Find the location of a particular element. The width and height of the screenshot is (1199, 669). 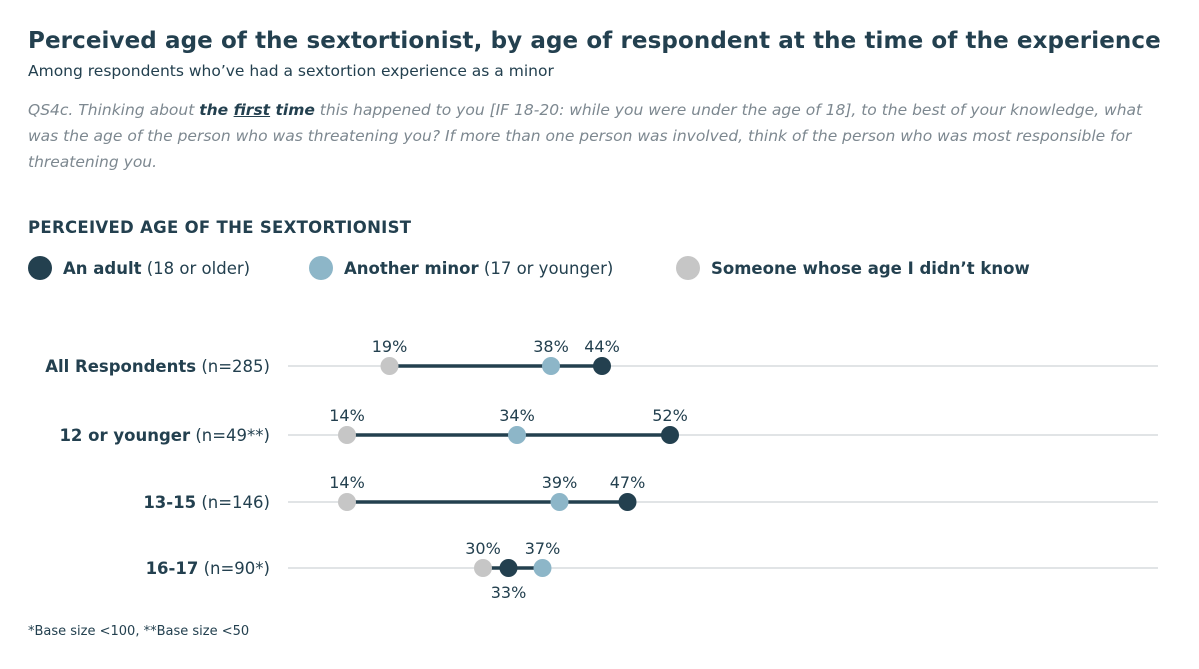

question-prefix: QS4c. Thinking about is located at coordinates (114, 110).